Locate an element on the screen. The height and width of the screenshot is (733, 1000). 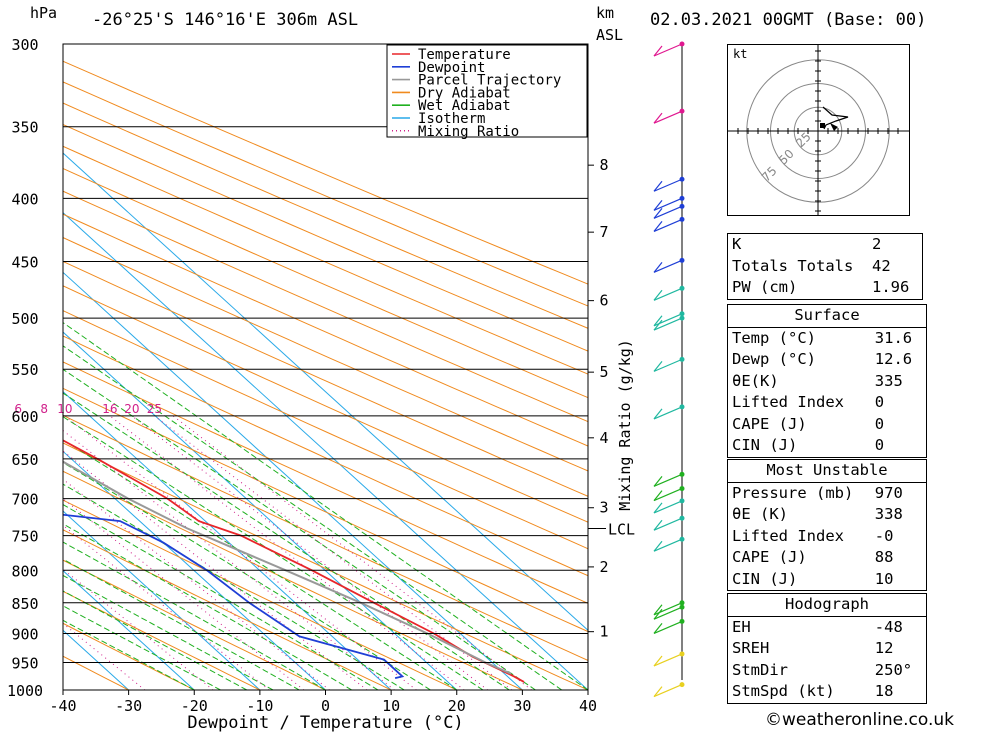
surface-title-row: Surface is located at coordinates (827, 316).